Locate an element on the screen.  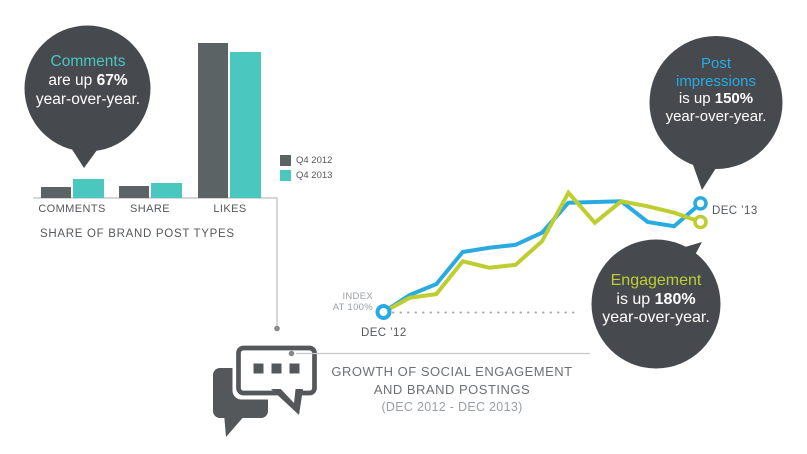
engagement-callout-bubble is located at coordinates (656, 304).